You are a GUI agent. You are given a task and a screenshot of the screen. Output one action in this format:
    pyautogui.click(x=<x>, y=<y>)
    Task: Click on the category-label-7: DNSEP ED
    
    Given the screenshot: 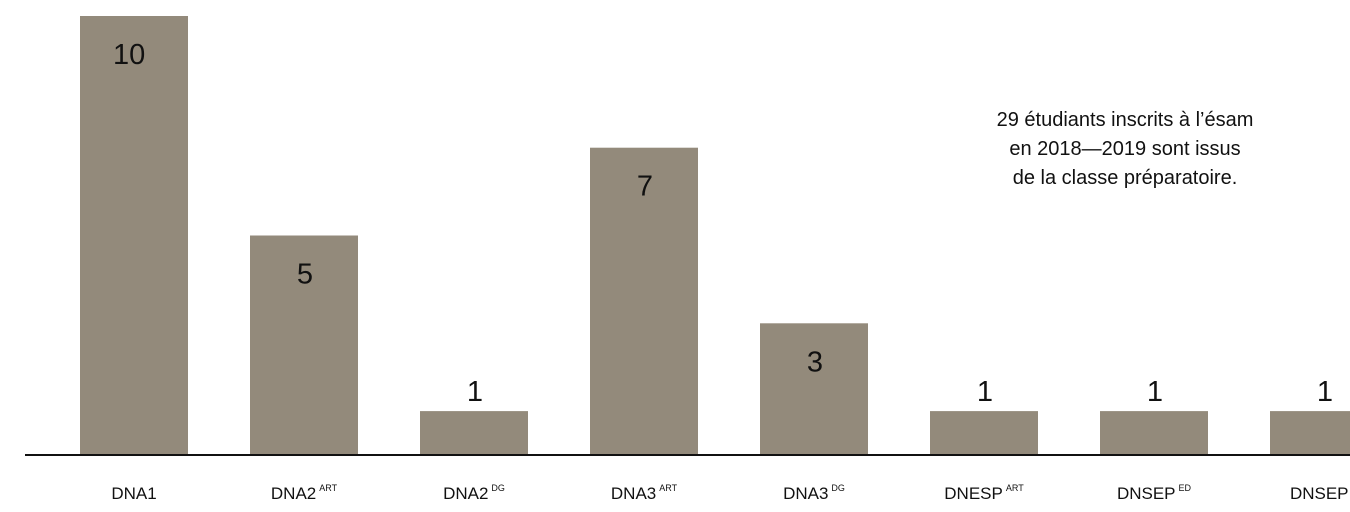 What is the action you would take?
    pyautogui.click(x=1154, y=493)
    